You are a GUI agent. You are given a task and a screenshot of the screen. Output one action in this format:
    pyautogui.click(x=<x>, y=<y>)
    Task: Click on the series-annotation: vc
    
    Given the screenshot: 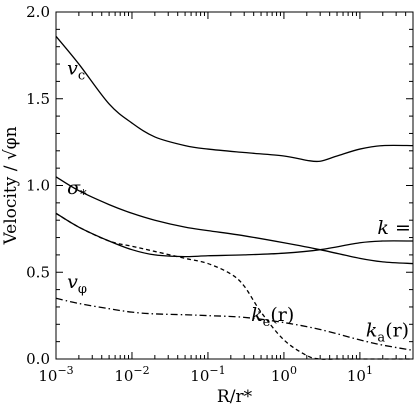 What is the action you would take?
    pyautogui.click(x=76, y=70)
    